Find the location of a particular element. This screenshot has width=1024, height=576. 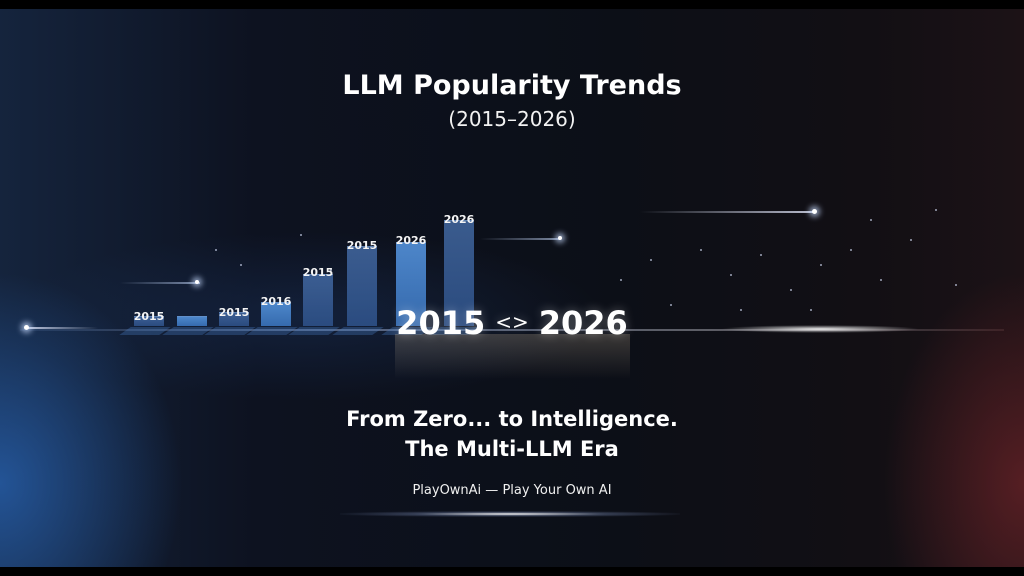

bar-4-label: 2016 is located at coordinates (276, 301).